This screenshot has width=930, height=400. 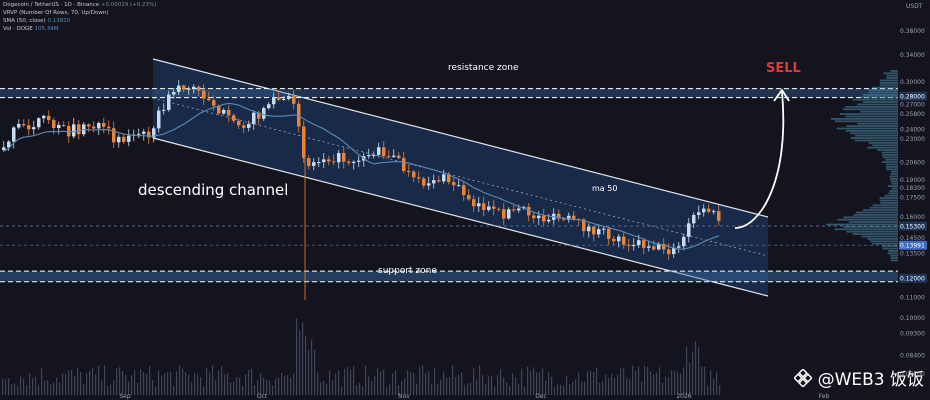 I want to click on header-sma-value: 0.13820, so click(x=59, y=21).